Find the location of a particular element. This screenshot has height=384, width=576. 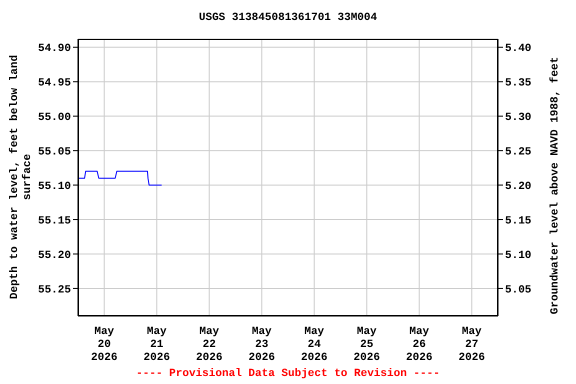

y2-tick-label: 5.10 is located at coordinates (518, 256).